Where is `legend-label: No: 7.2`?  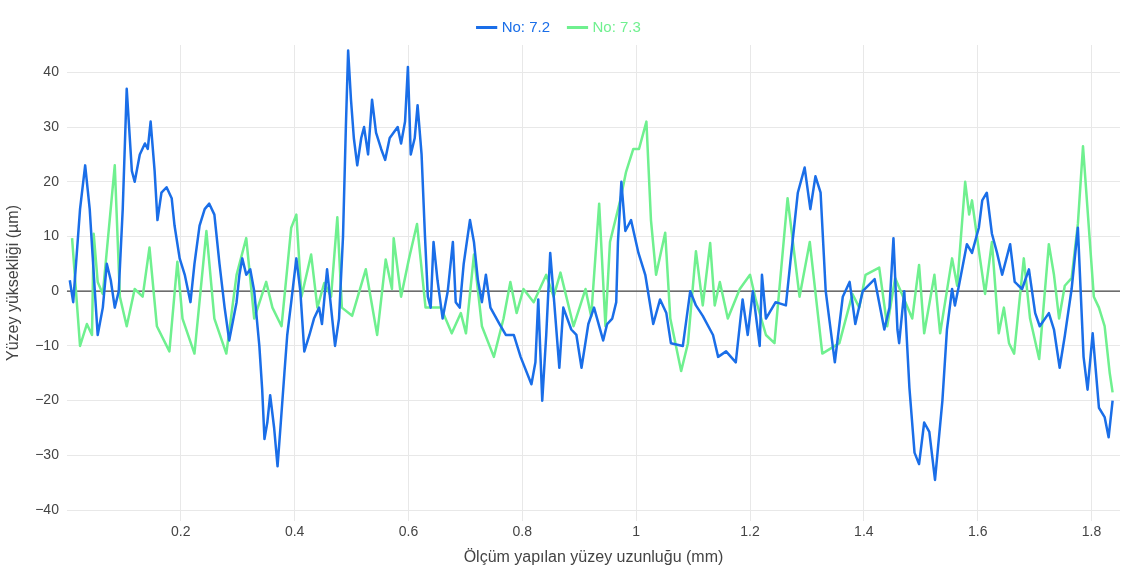
legend-label: No: 7.2 is located at coordinates (526, 26).